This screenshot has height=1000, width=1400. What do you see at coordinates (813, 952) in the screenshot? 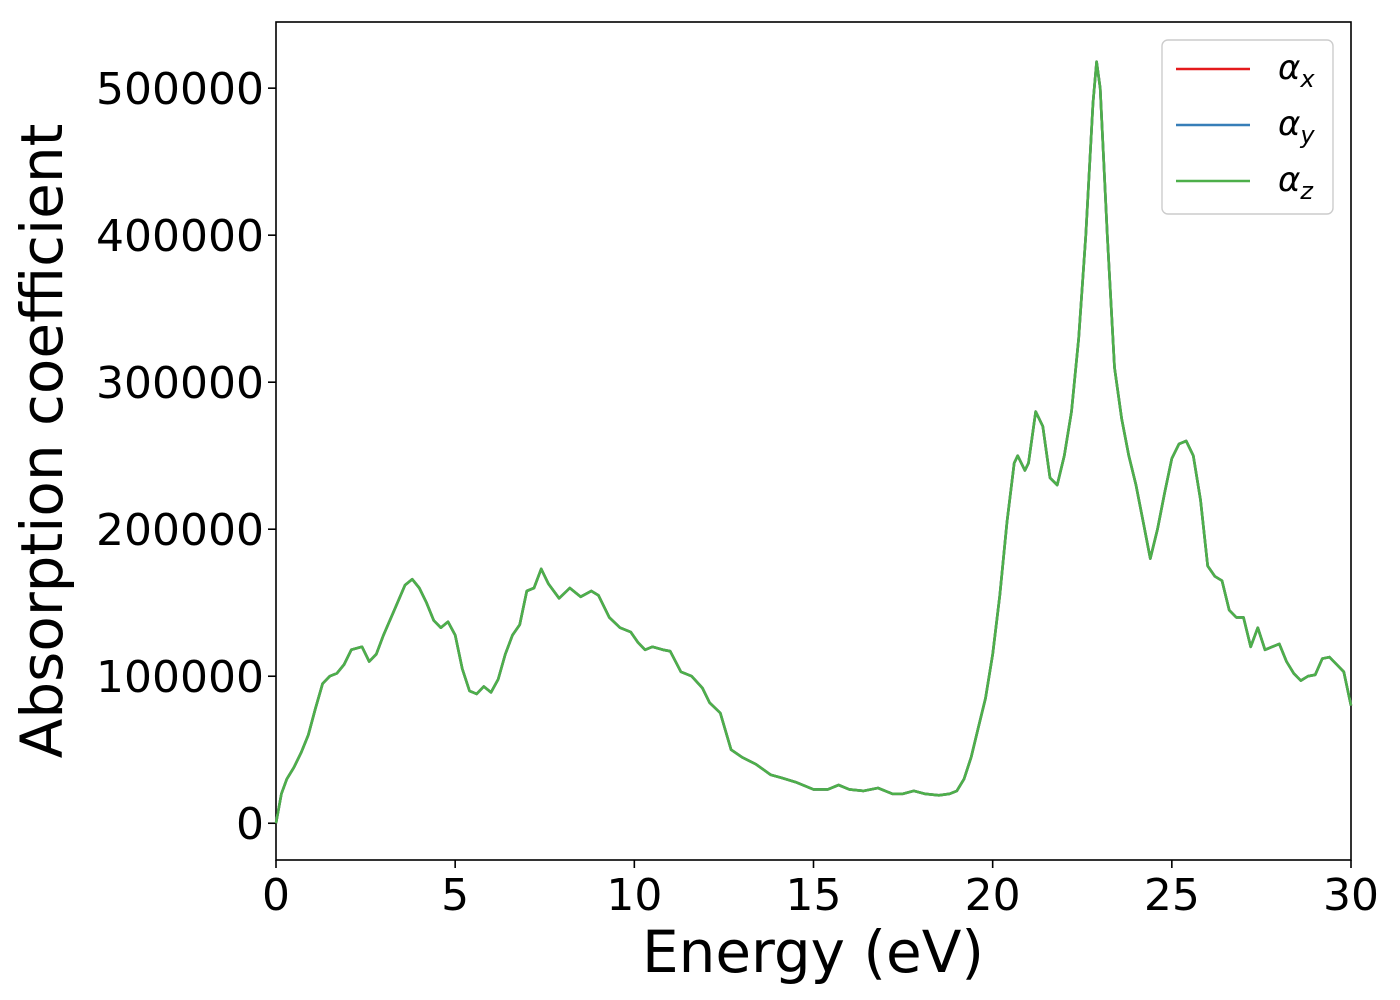
I see `x-axis-label: Energy (eV)` at bounding box center [813, 952].